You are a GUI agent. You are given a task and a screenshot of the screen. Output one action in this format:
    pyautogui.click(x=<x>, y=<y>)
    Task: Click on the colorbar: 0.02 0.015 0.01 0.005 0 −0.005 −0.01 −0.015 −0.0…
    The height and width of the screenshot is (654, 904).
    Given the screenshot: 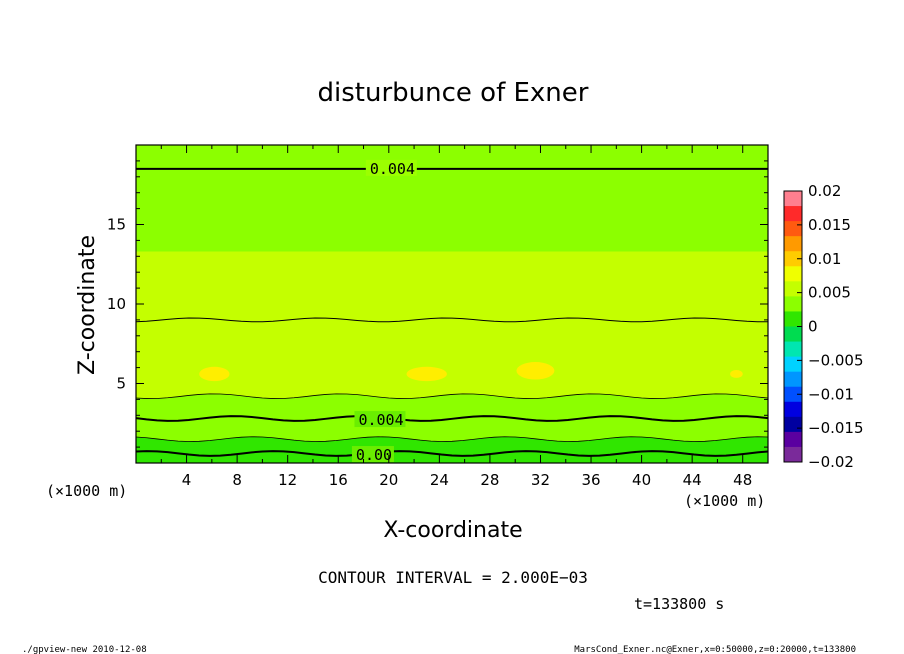 What is the action you would take?
    pyautogui.click(x=823, y=326)
    